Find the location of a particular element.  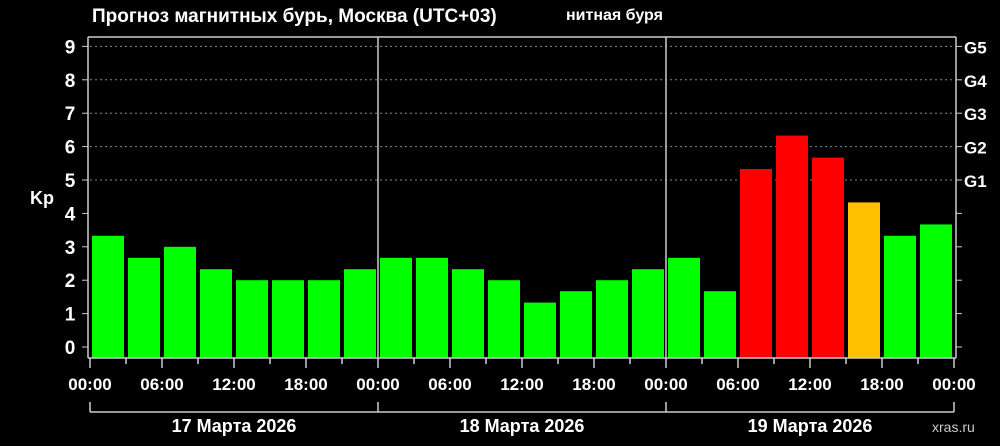

y-tick-label: 2 is located at coordinates (70, 281).